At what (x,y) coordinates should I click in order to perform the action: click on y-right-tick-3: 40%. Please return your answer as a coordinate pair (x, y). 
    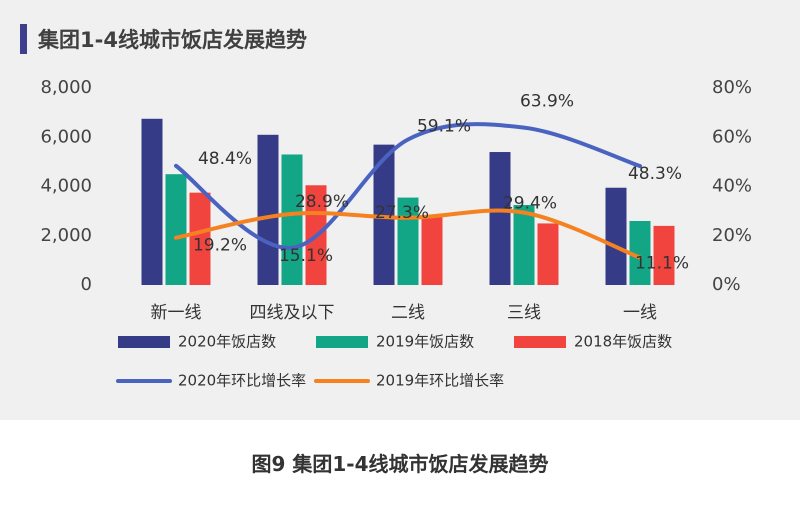
    Looking at the image, I should click on (732, 186).